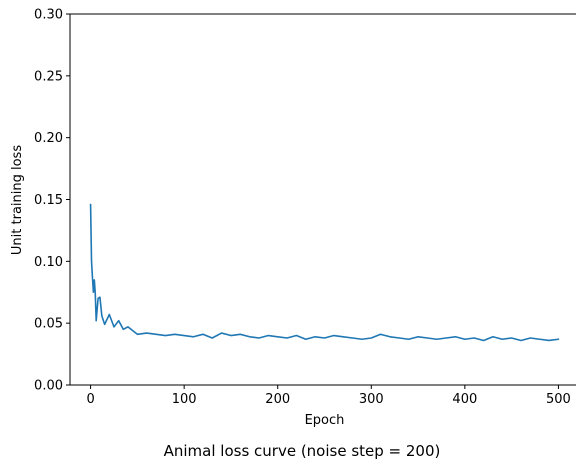 The width and height of the screenshot is (576, 470). Describe the element at coordinates (48, 324) in the screenshot. I see `y-tick-label: 0.05` at that location.